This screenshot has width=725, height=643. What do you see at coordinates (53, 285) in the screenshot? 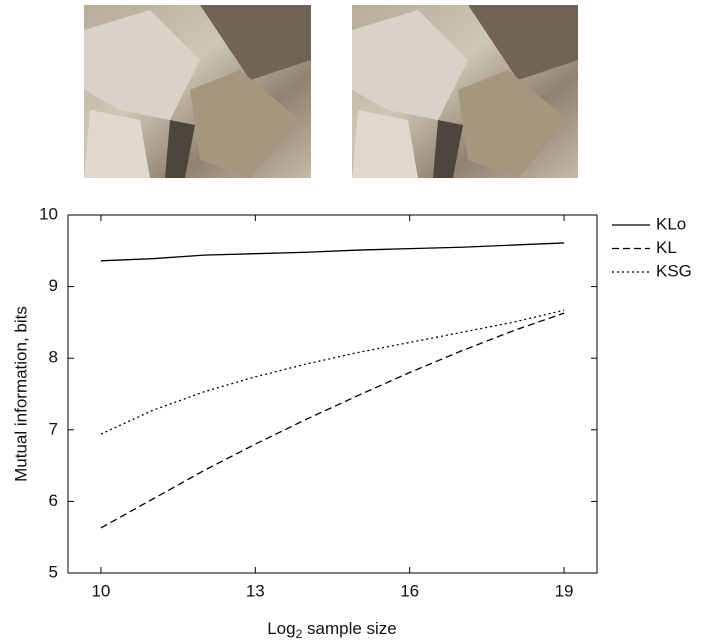
I see `y-tick-label: 9` at bounding box center [53, 285].